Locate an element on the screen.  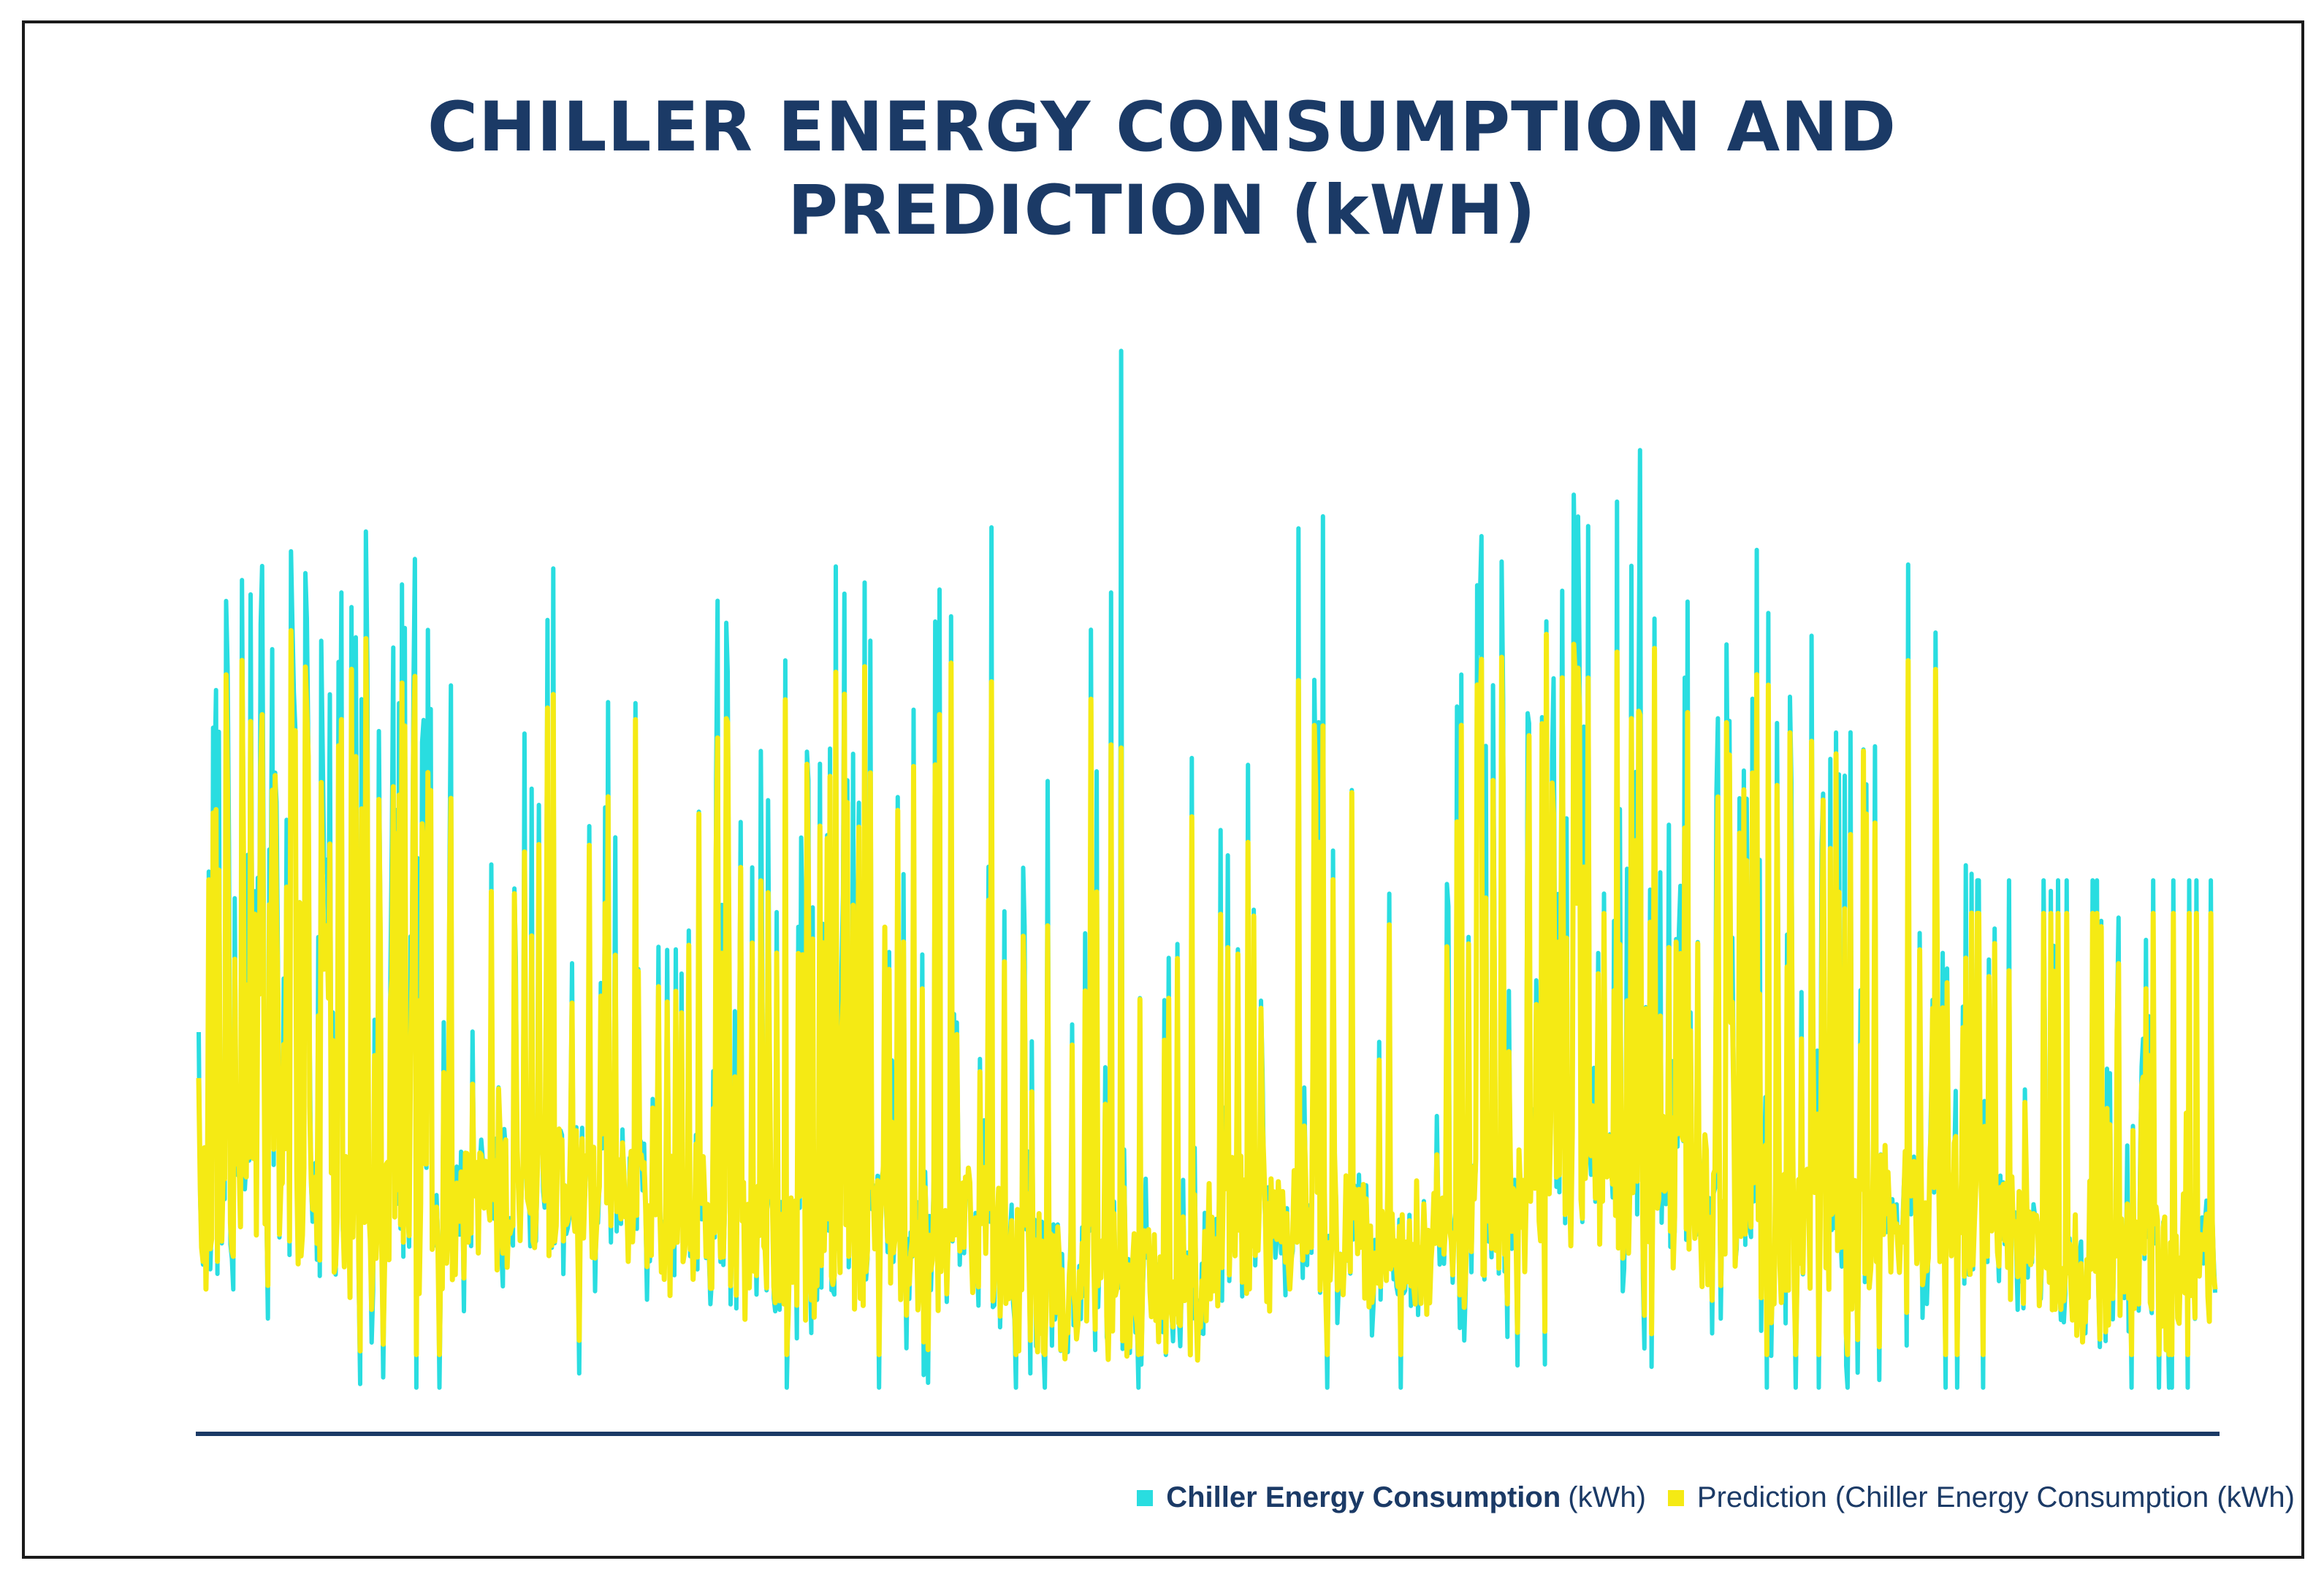
chart-title-line-1: CHILLER ENERGY CONSUMPTION AND is located at coordinates (1162, 127).